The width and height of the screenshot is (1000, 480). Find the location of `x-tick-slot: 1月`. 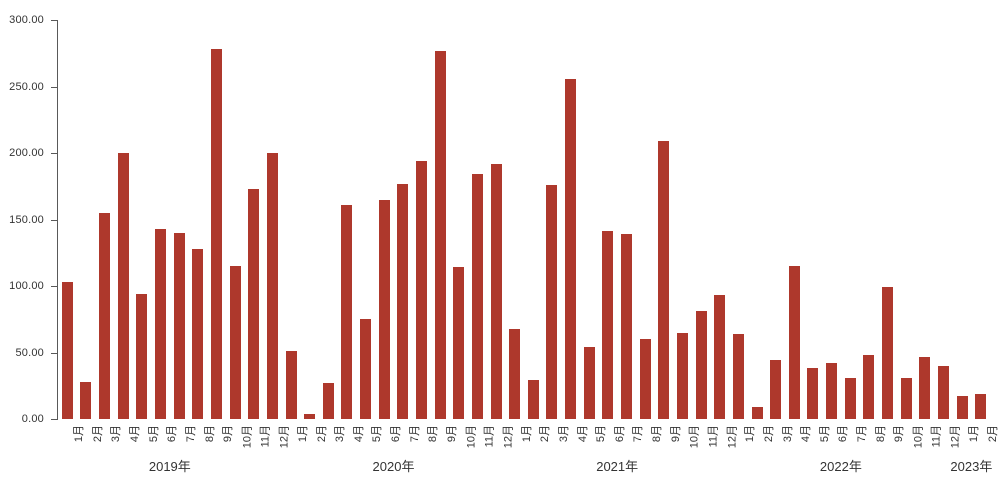

x-tick-slot: 1月 is located at coordinates (295, 441).